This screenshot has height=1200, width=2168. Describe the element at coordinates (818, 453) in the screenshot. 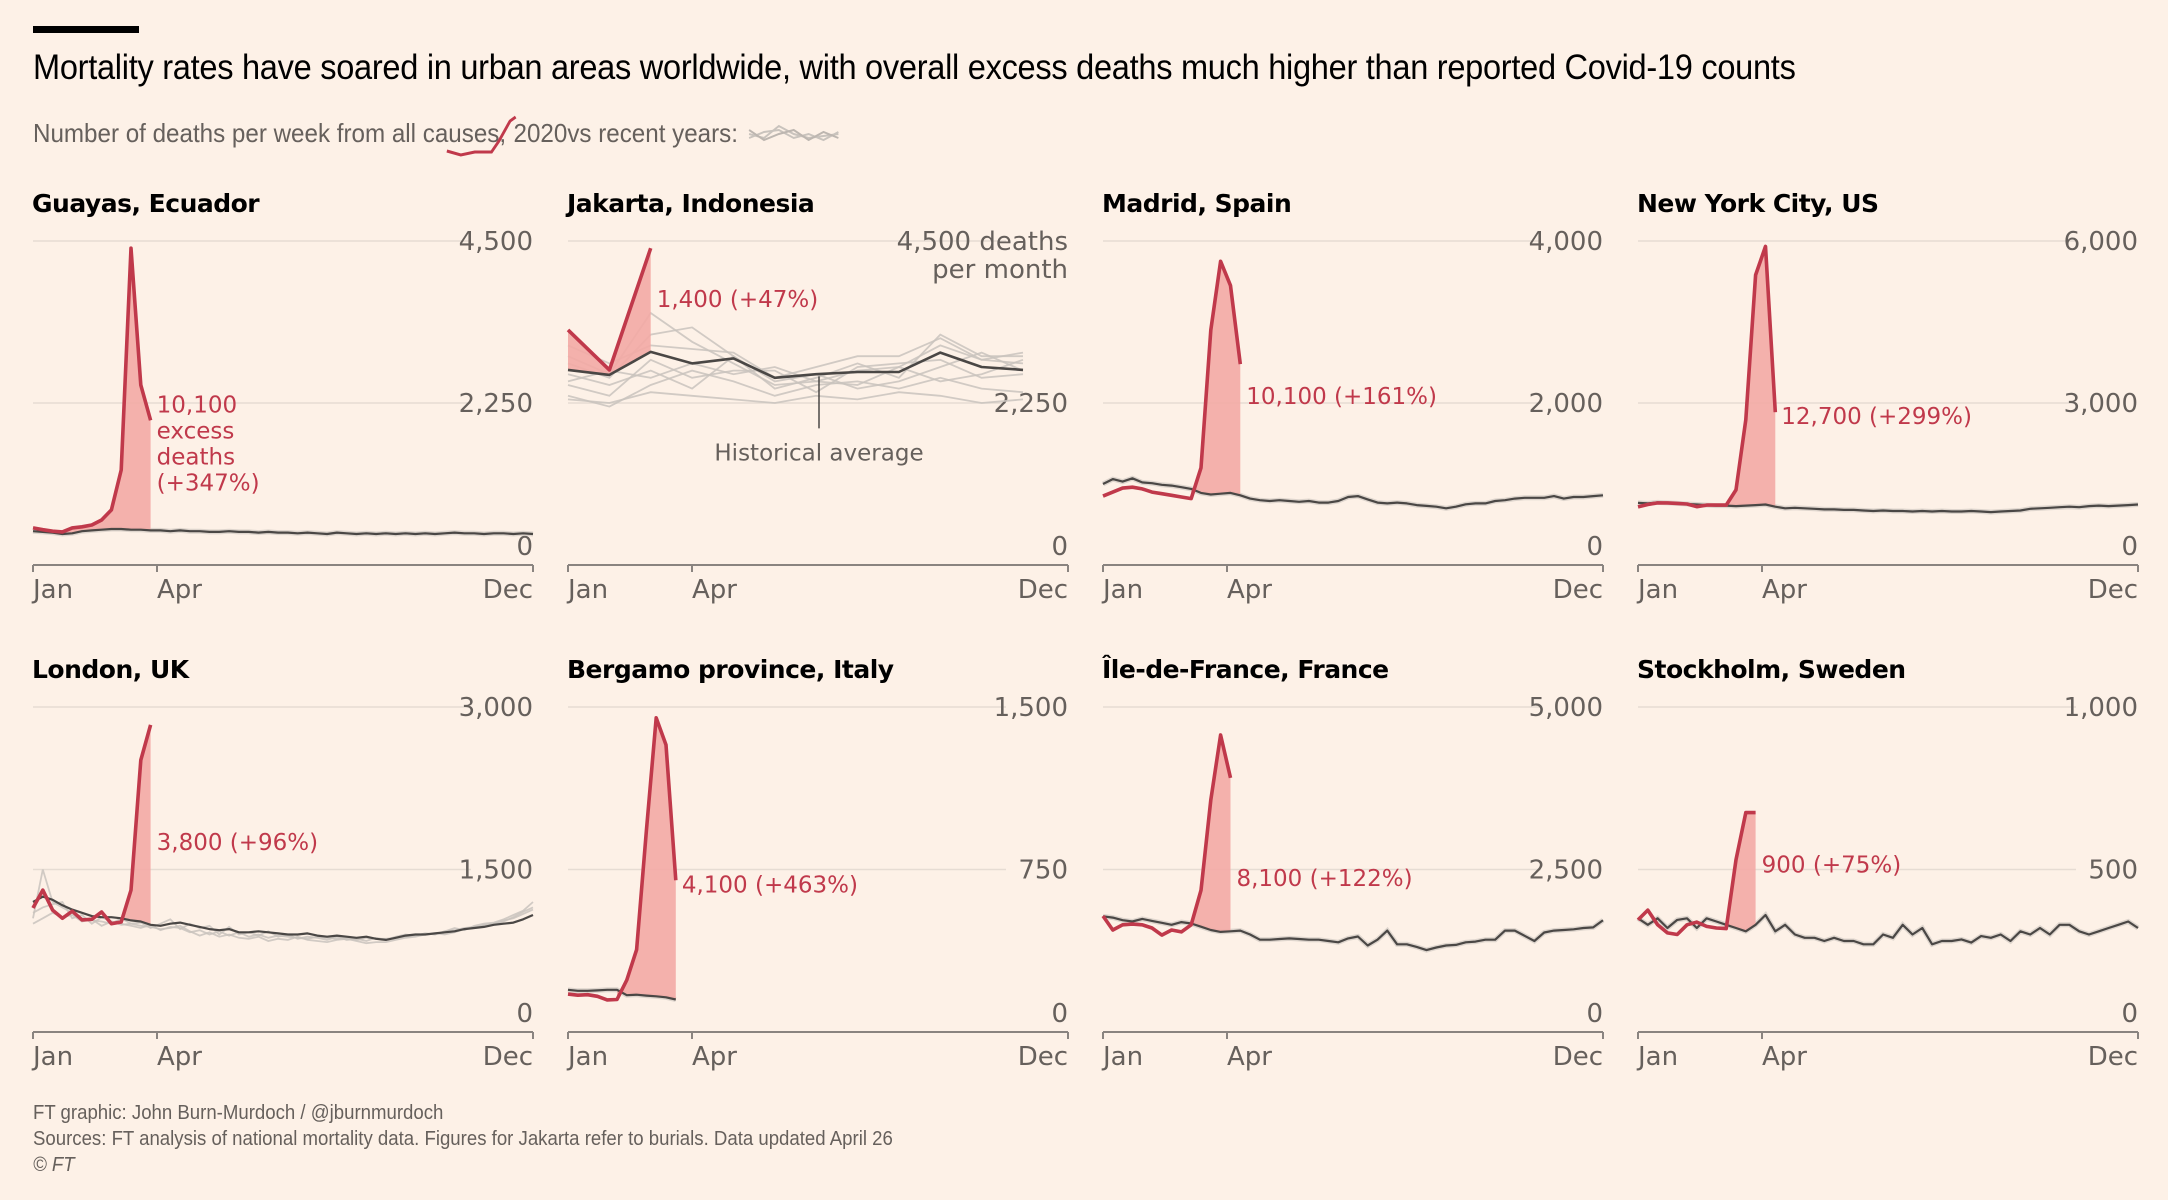

I see `historical-average-label: Historical average` at that location.